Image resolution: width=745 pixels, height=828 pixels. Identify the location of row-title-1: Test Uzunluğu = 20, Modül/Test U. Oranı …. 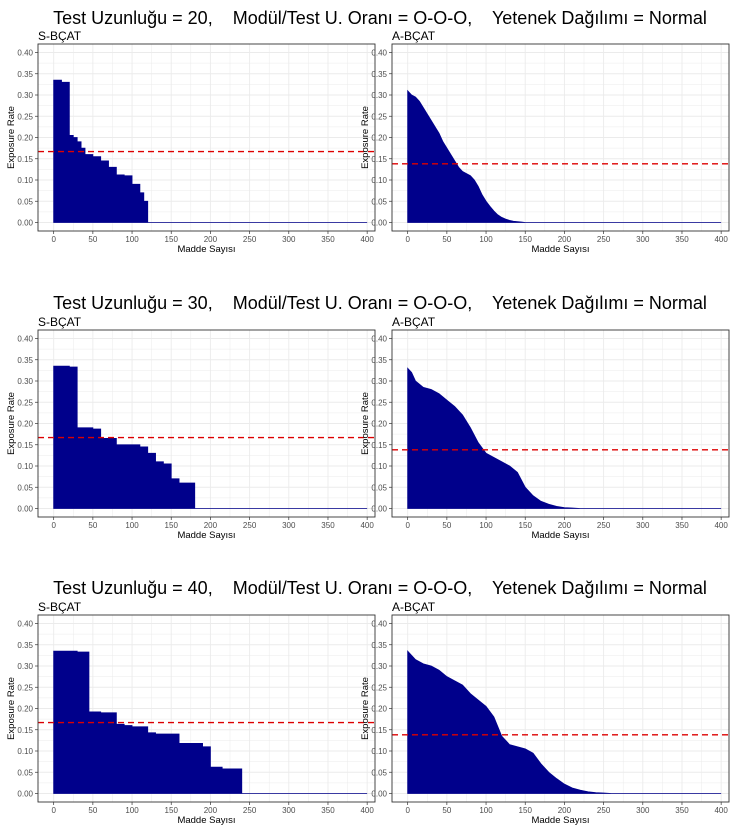
(380, 18).